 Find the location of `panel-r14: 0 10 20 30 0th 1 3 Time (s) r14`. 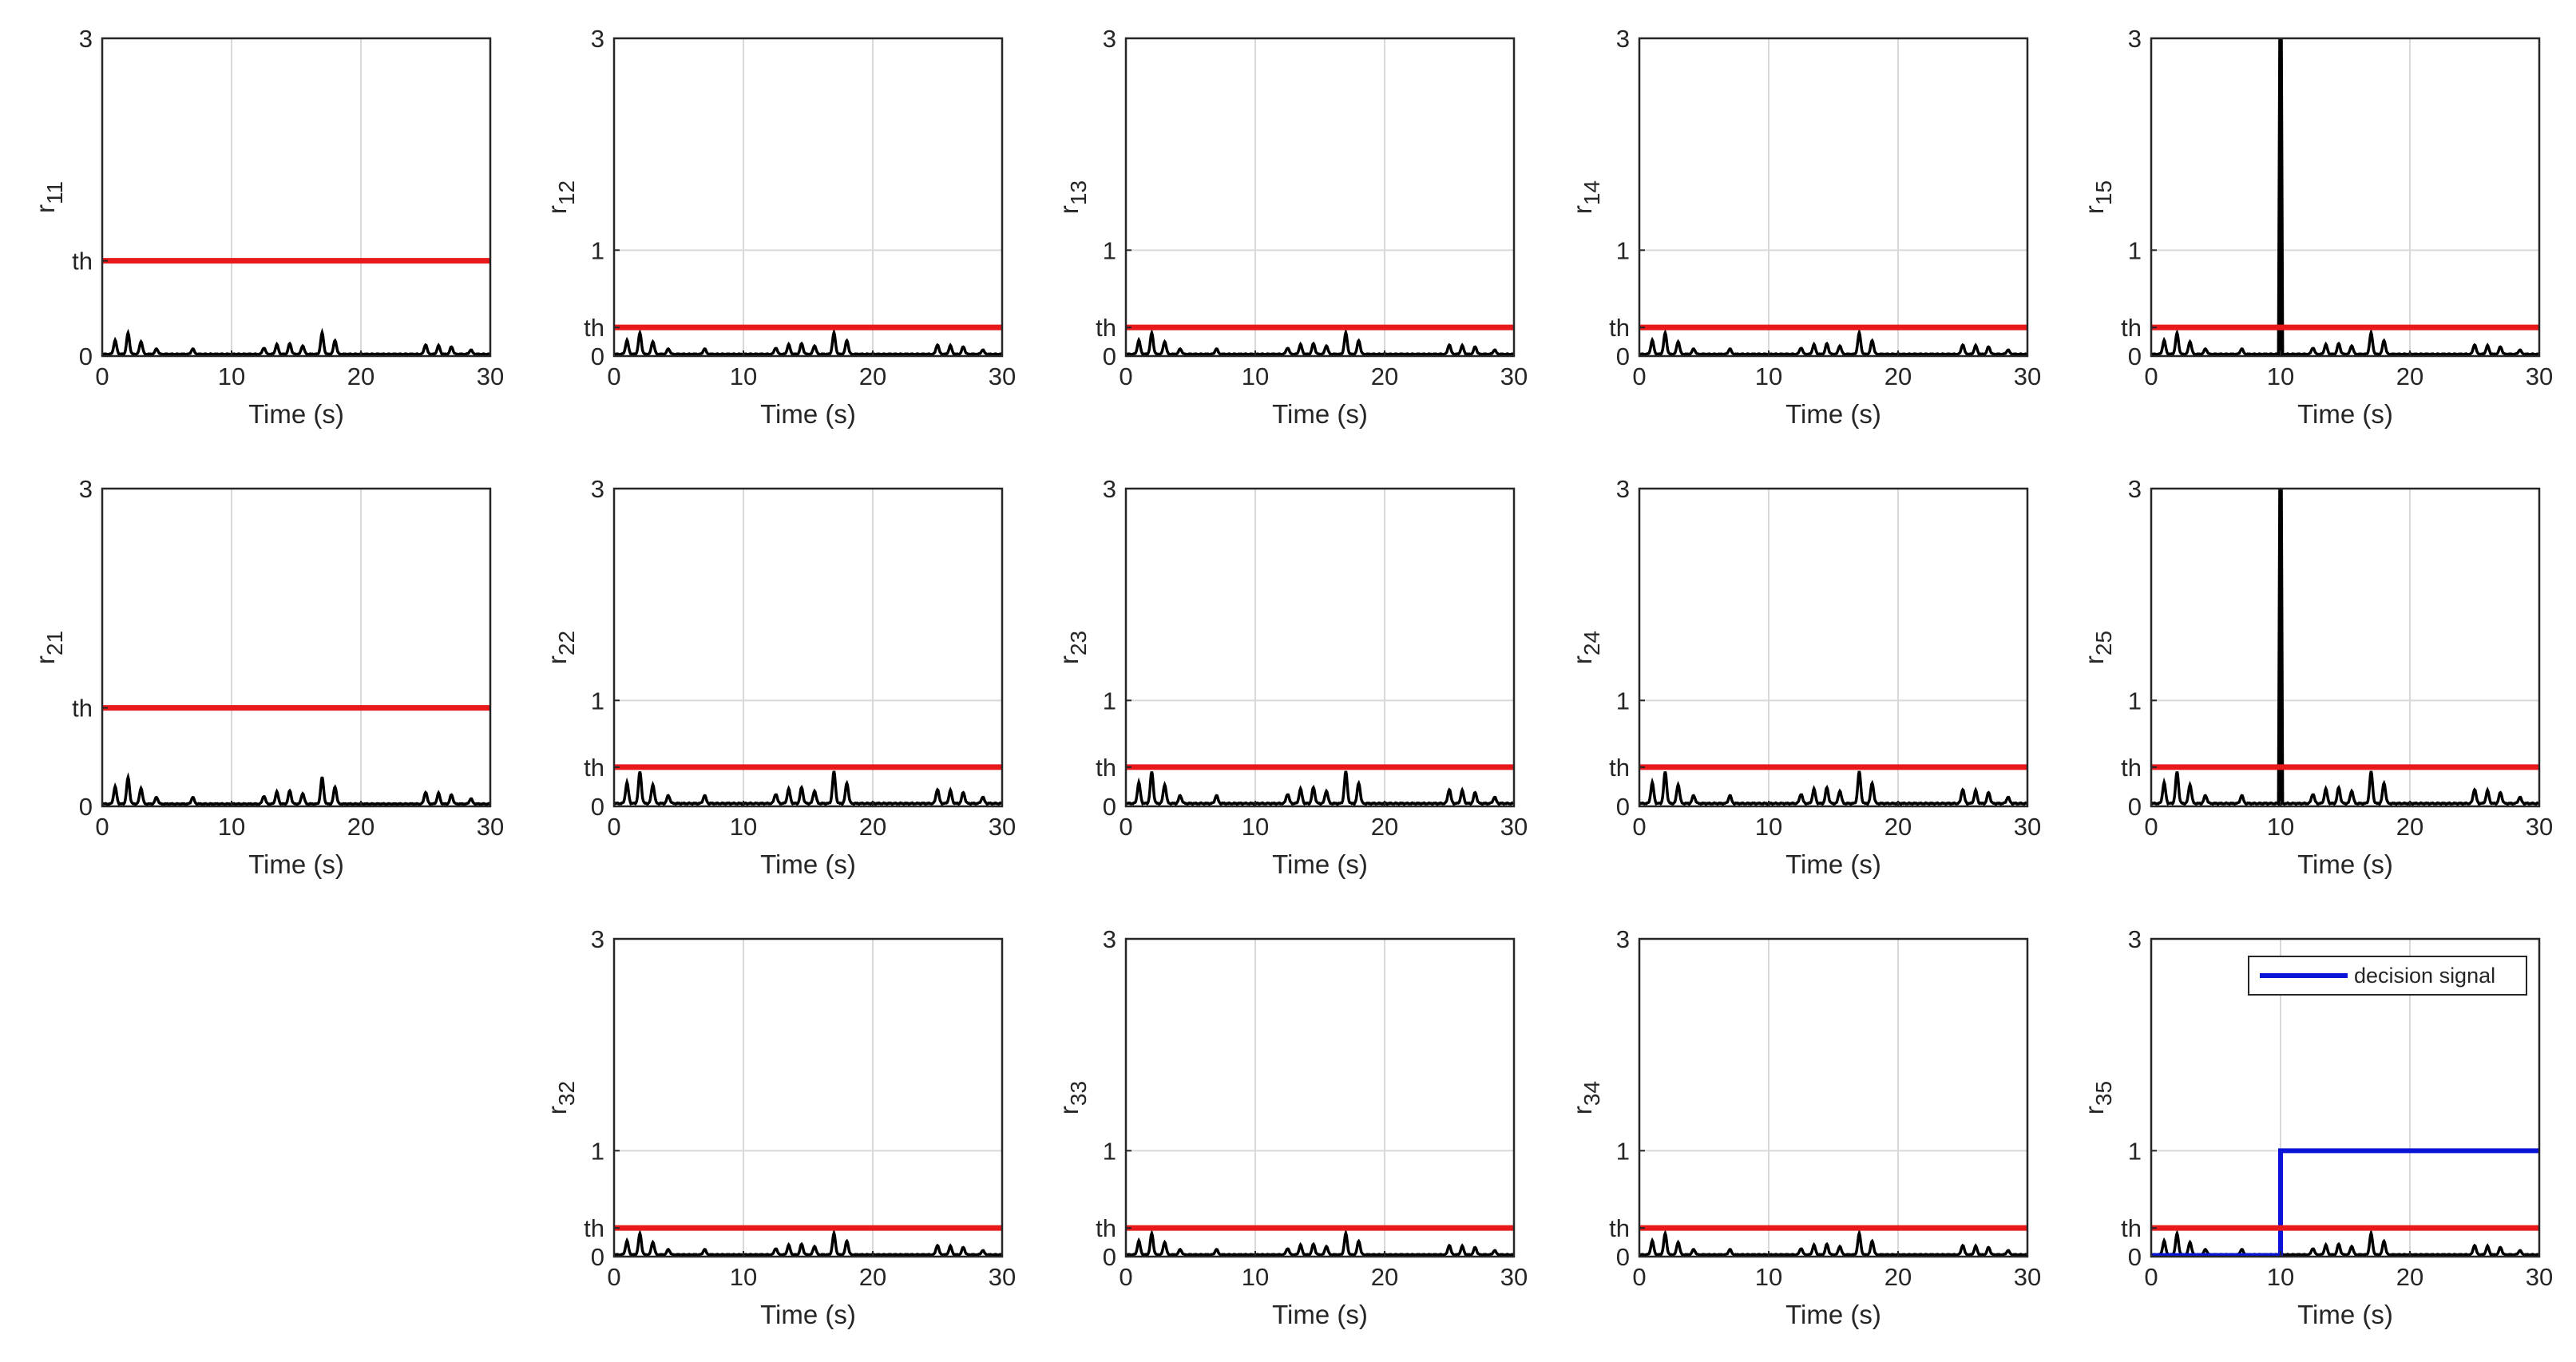

panel-r14: 0 10 20 30 0th 1 3 Time (s) r14 is located at coordinates (1804, 227).